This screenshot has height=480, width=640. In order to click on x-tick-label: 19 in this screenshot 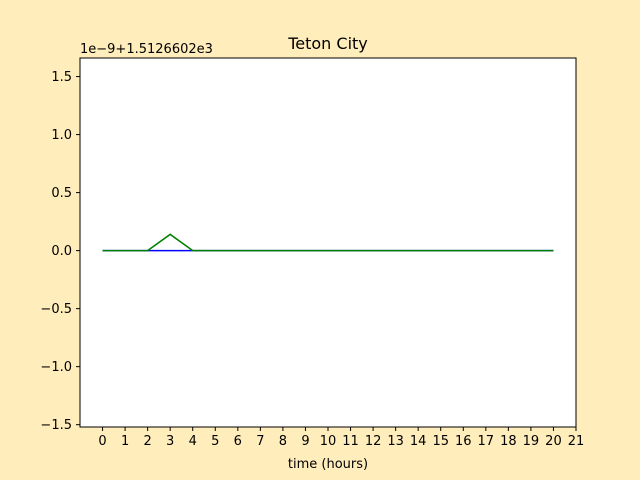, I will do `click(531, 441)`.